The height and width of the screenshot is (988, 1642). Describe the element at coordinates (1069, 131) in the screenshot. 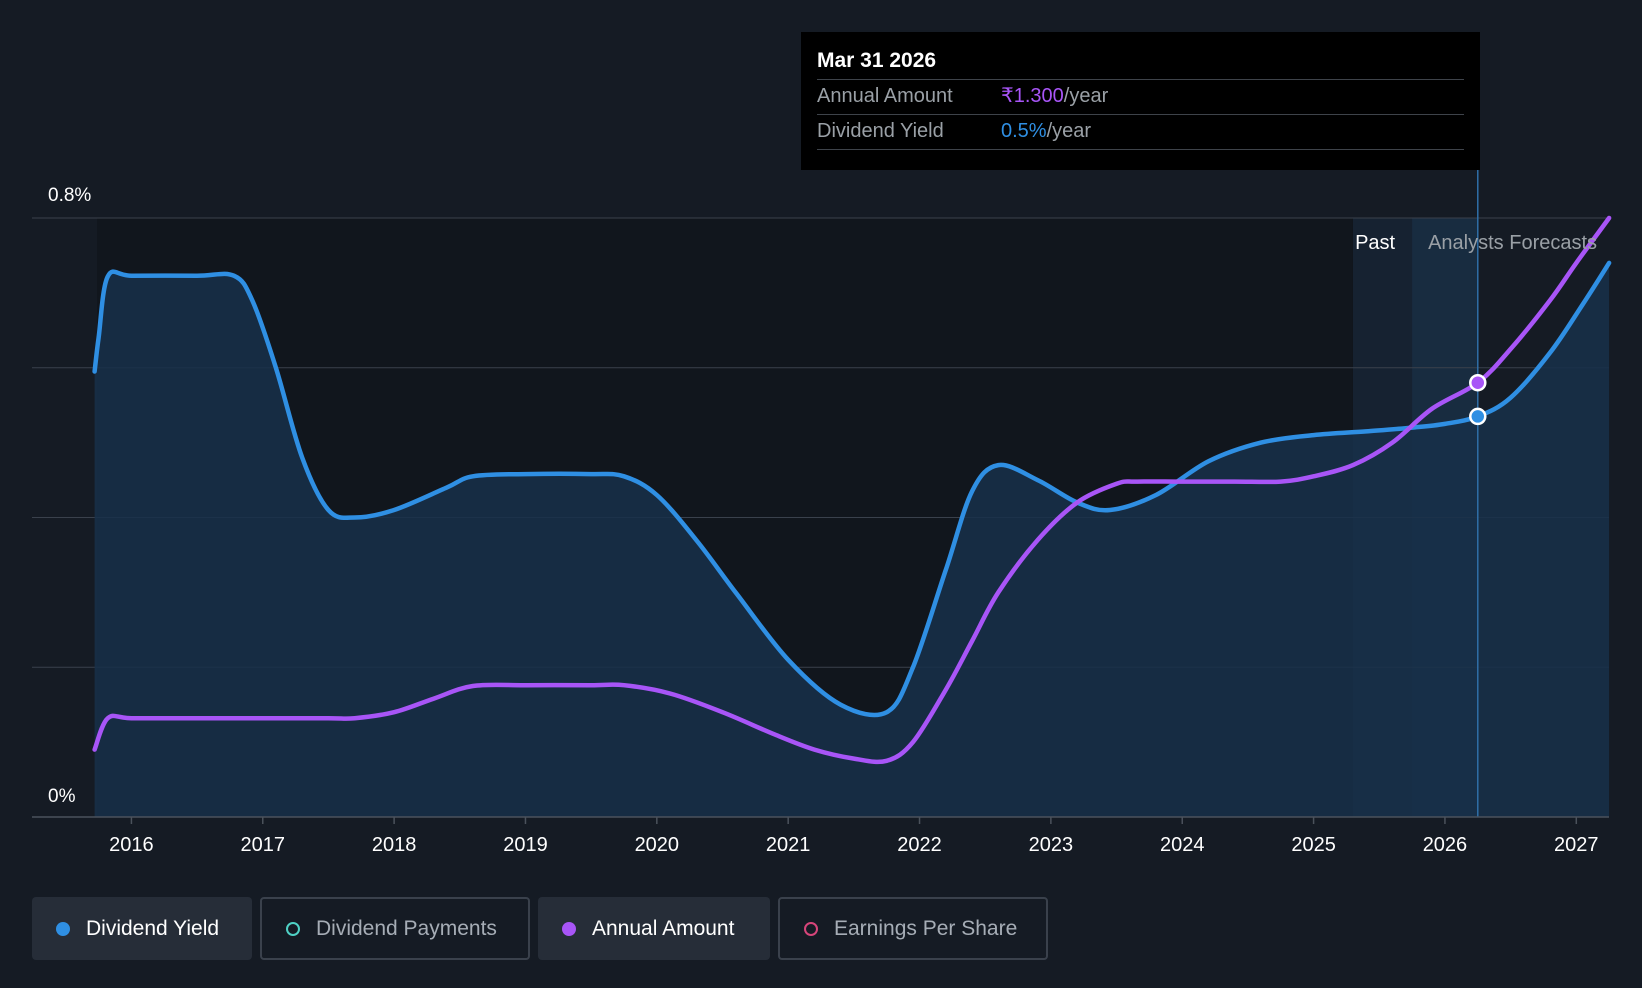

I see `tooltip-yield-unit: /year` at that location.